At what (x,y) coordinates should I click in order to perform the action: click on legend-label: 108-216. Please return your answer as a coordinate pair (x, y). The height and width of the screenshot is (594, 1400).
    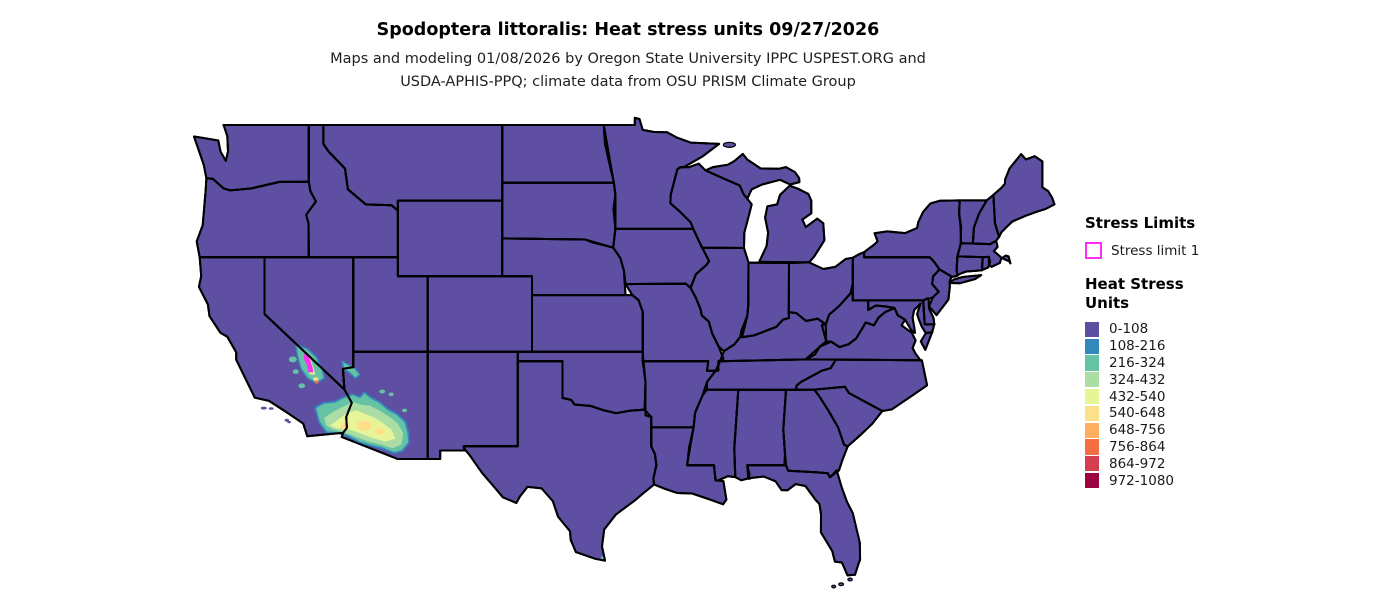
    Looking at the image, I should click on (1137, 346).